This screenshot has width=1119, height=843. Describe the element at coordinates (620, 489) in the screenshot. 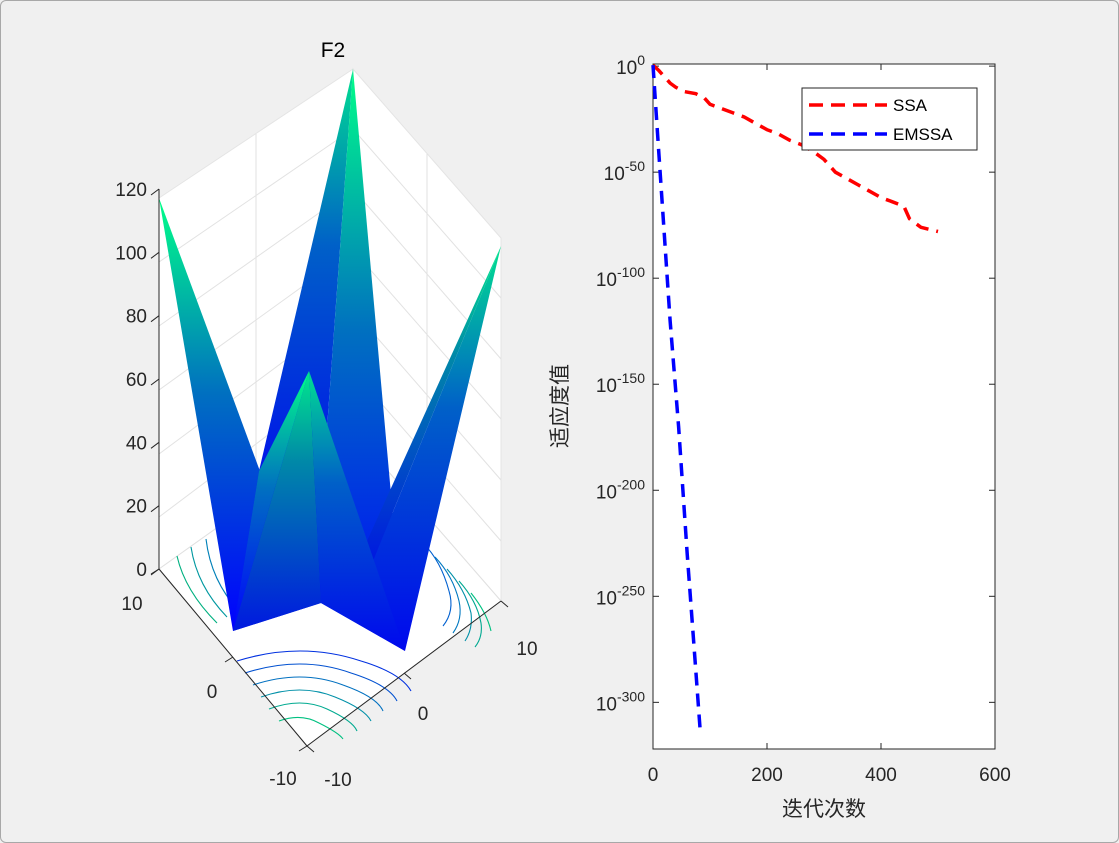

I see `y-tick-label: 10-200` at that location.